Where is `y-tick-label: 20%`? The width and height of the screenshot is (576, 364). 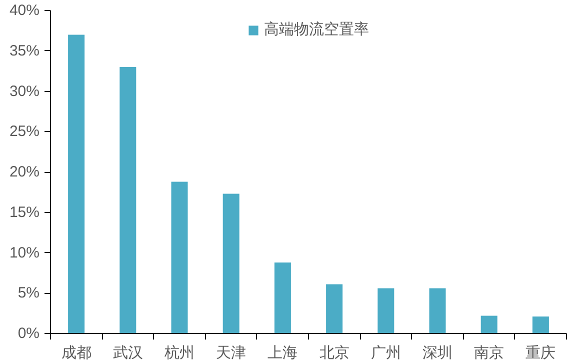 y-tick-label: 20% is located at coordinates (24, 172).